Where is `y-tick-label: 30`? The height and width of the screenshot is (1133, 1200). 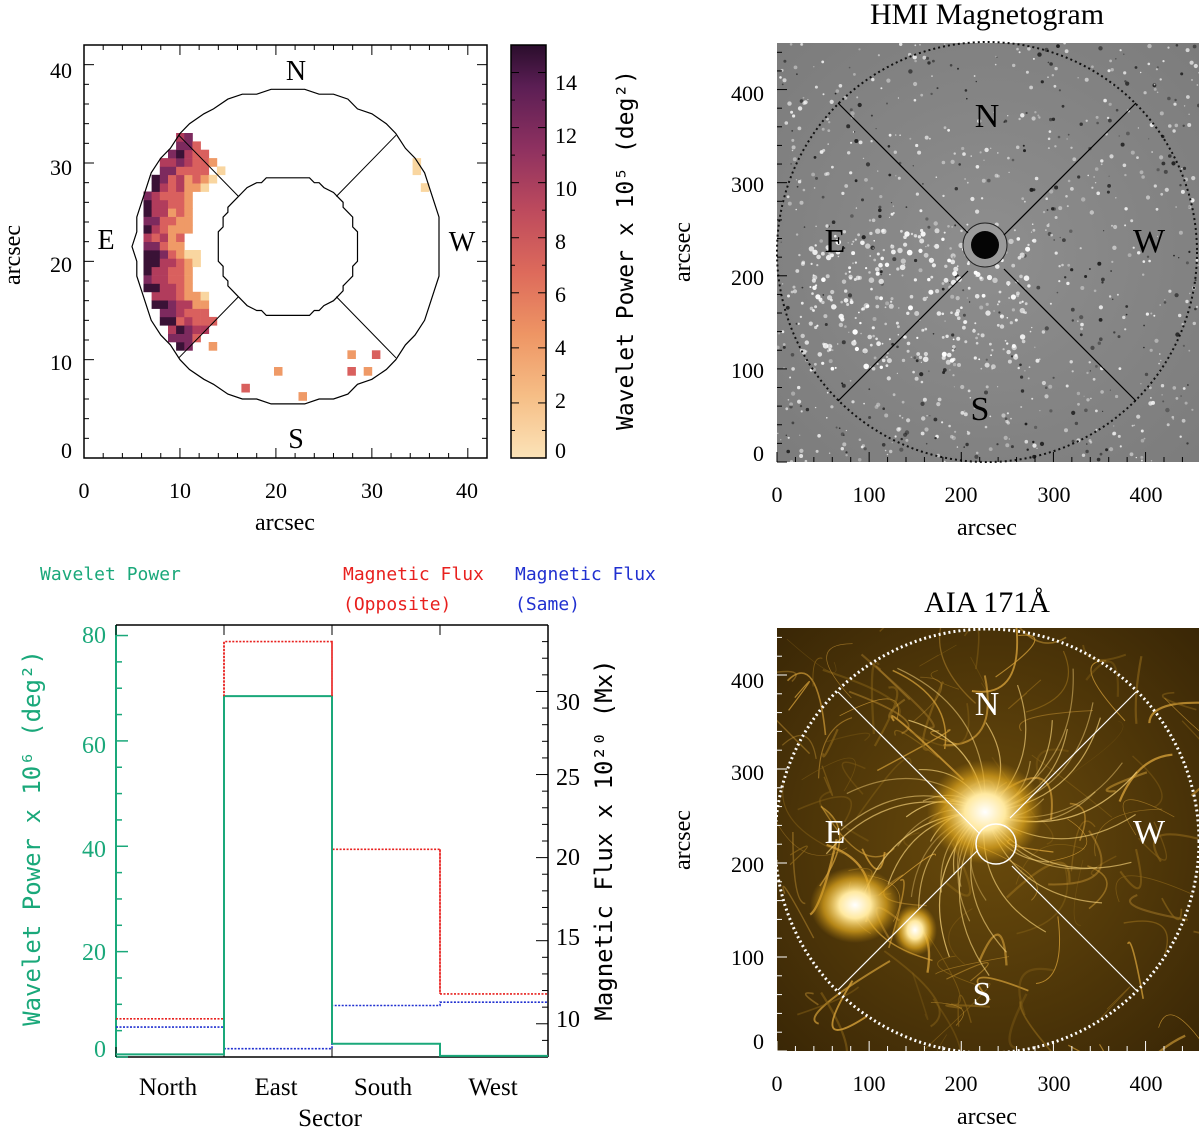 y-tick-label: 30 is located at coordinates (61, 167).